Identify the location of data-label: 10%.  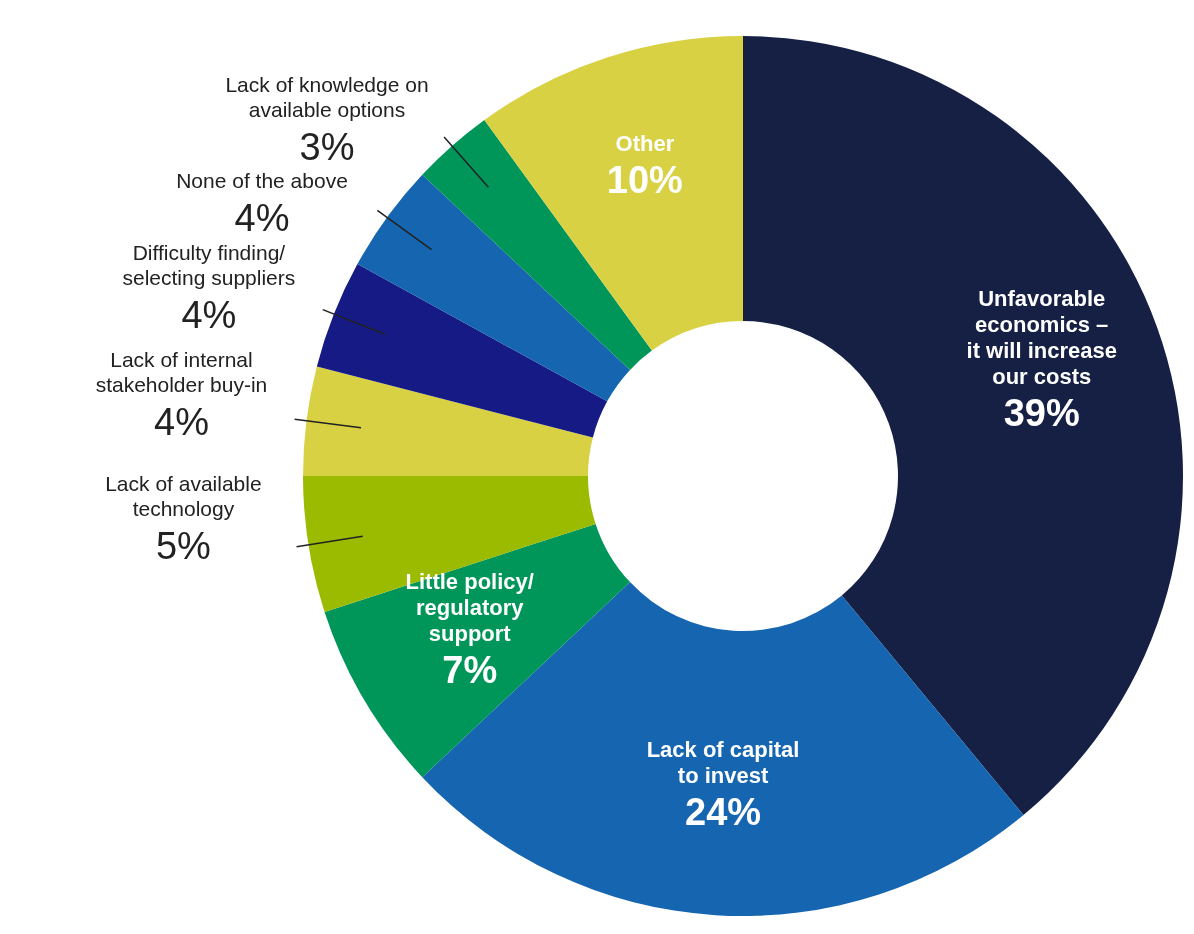
(644, 180).